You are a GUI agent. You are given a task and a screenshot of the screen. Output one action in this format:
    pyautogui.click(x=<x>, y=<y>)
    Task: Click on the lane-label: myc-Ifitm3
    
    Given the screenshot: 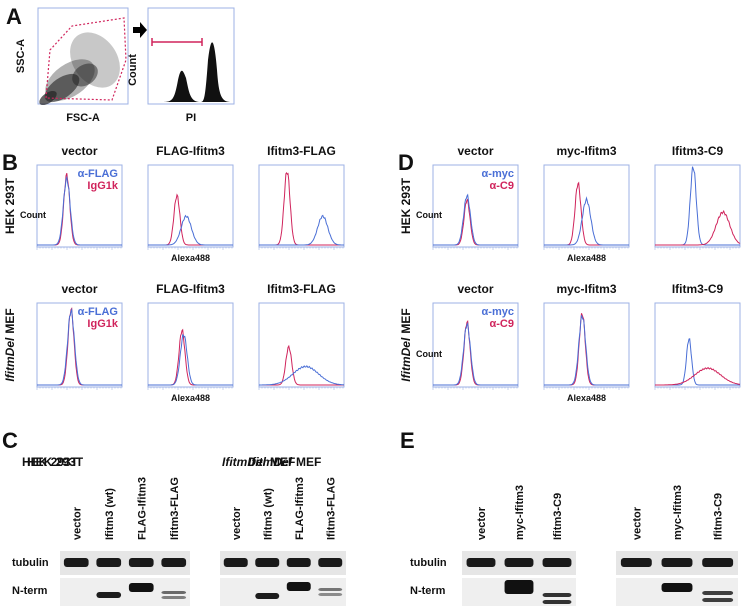 What is the action you would take?
    pyautogui.click(x=520, y=512)
    